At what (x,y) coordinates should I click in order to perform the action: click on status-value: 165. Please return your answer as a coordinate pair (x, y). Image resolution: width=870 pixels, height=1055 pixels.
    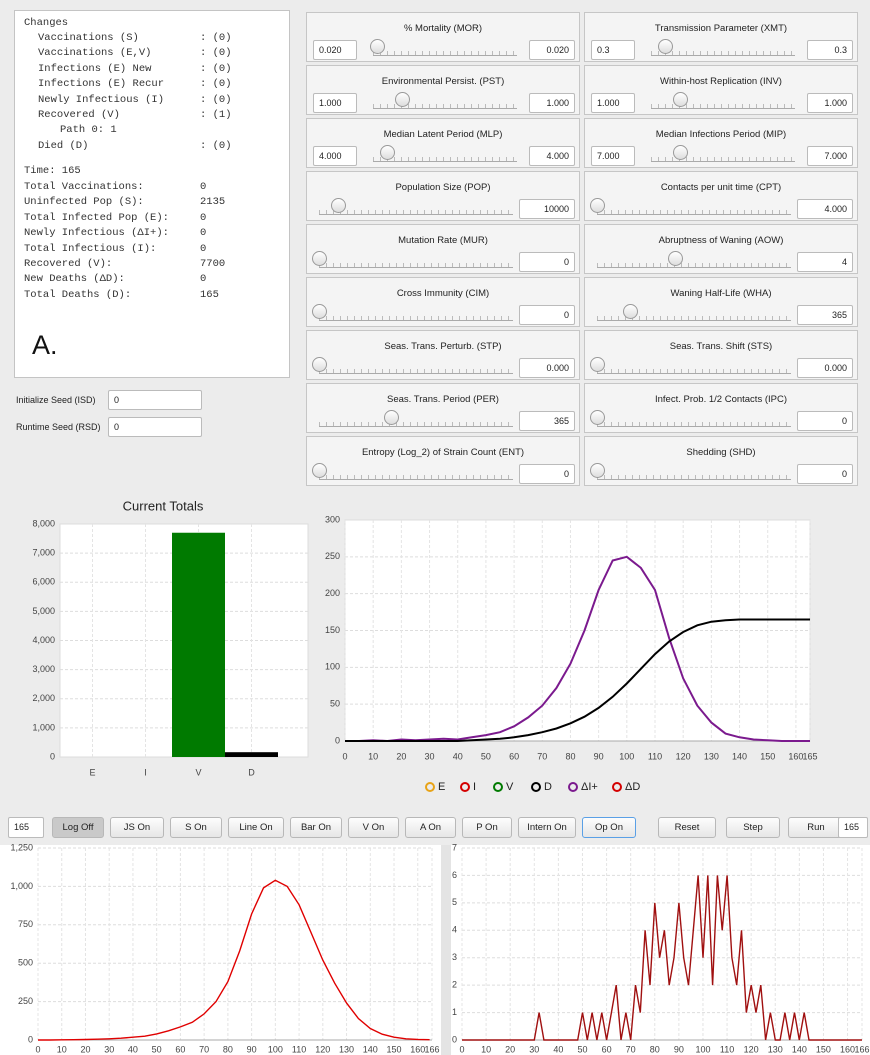
    Looking at the image, I should click on (209, 294).